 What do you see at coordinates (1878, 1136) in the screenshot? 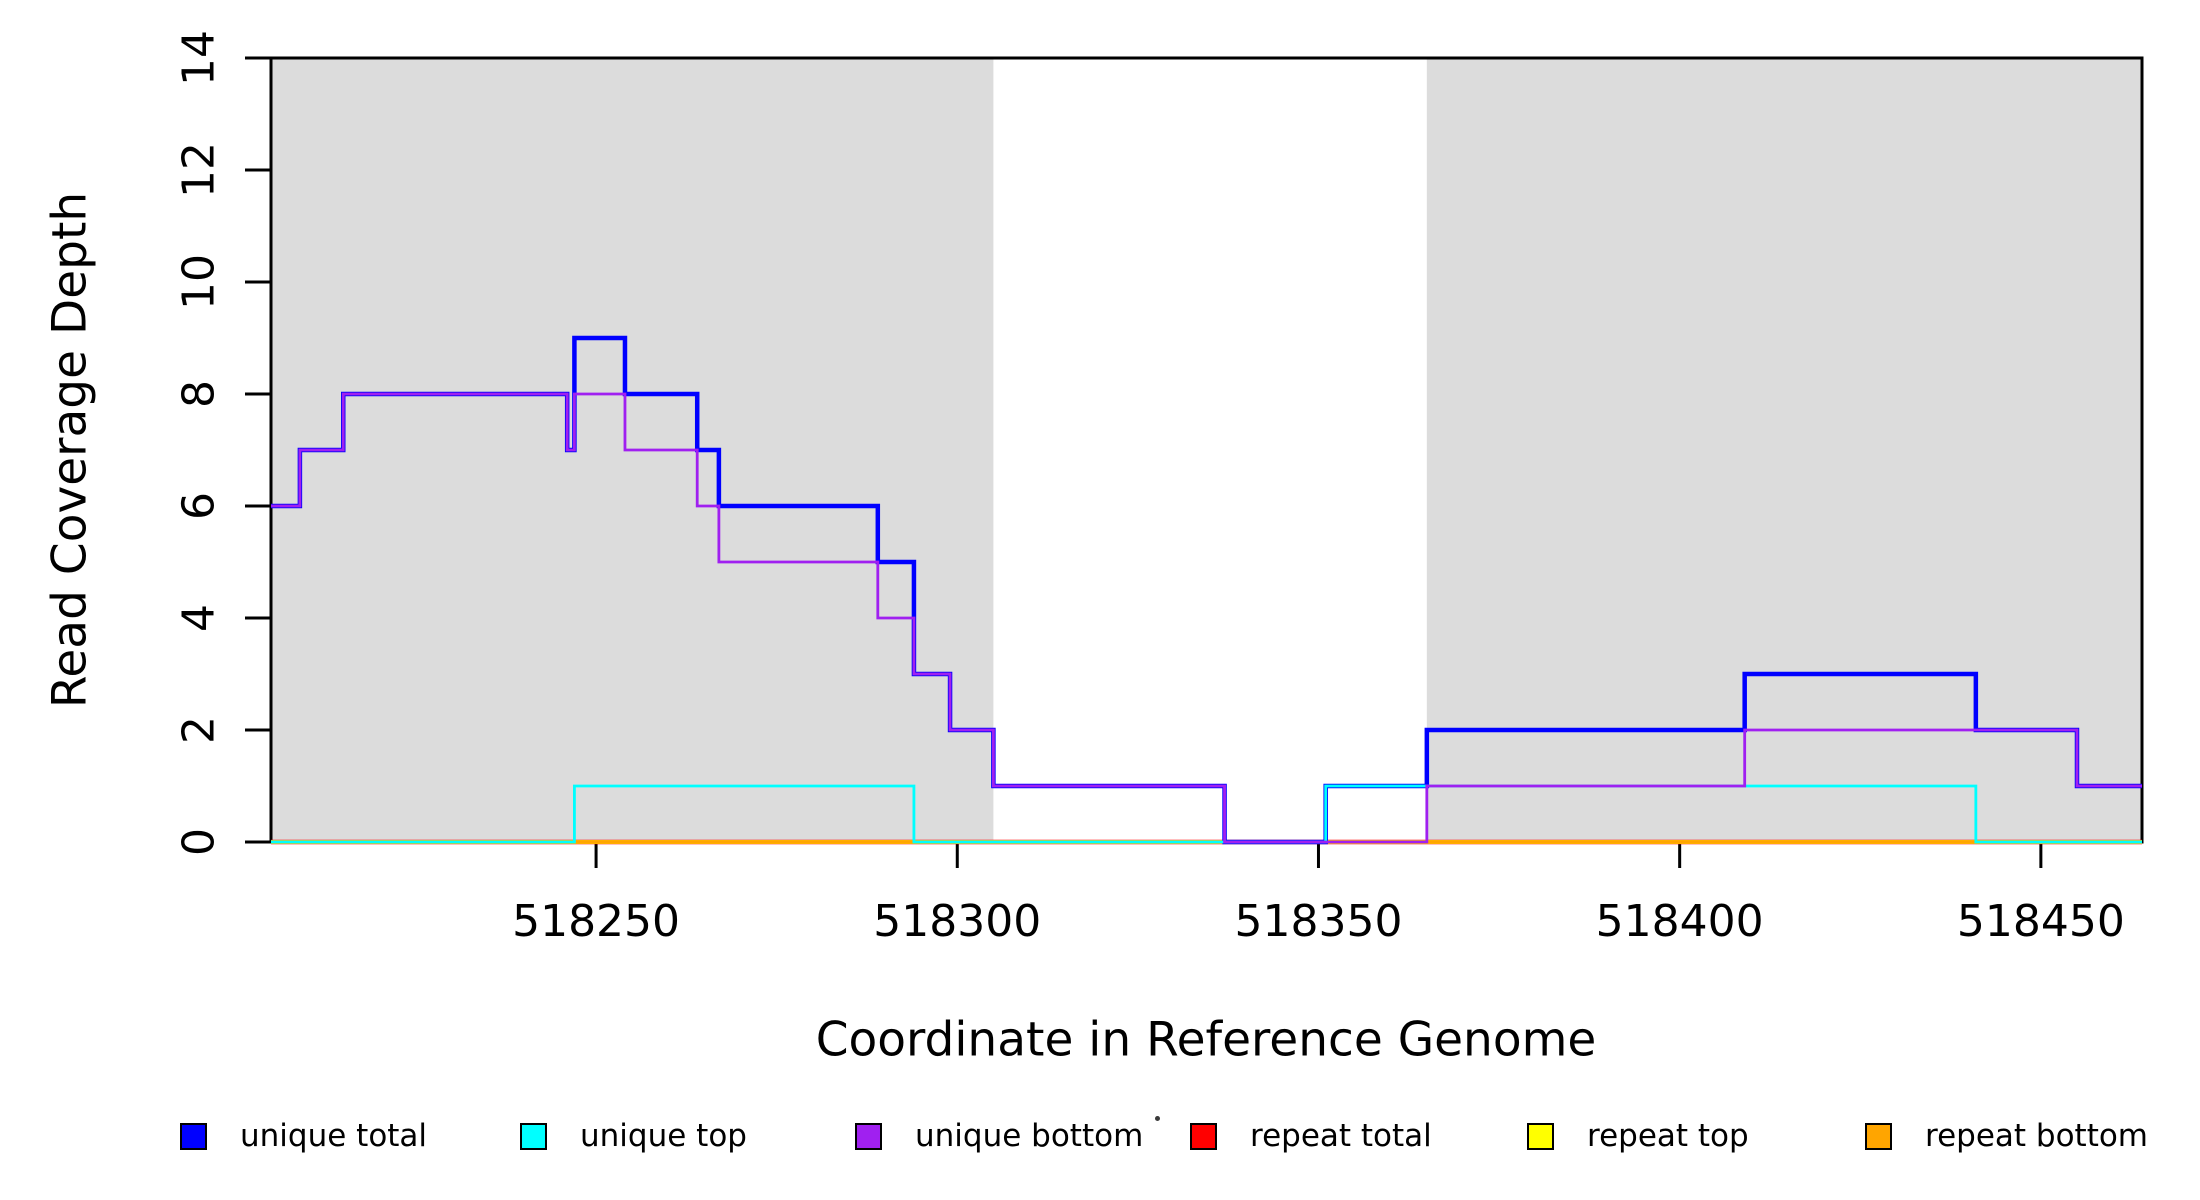
I see `legend-swatch-repeat-bottom` at bounding box center [1878, 1136].